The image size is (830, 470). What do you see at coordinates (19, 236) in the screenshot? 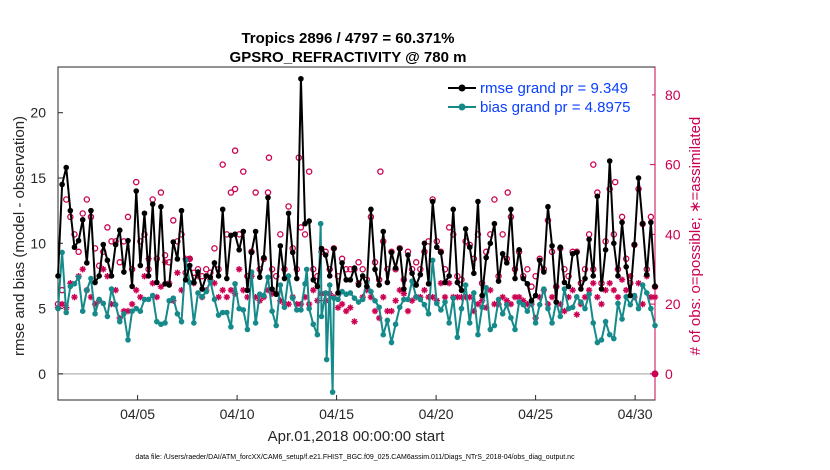
I see `y-axis-label: rmse and bias (model - observation)` at bounding box center [19, 236].